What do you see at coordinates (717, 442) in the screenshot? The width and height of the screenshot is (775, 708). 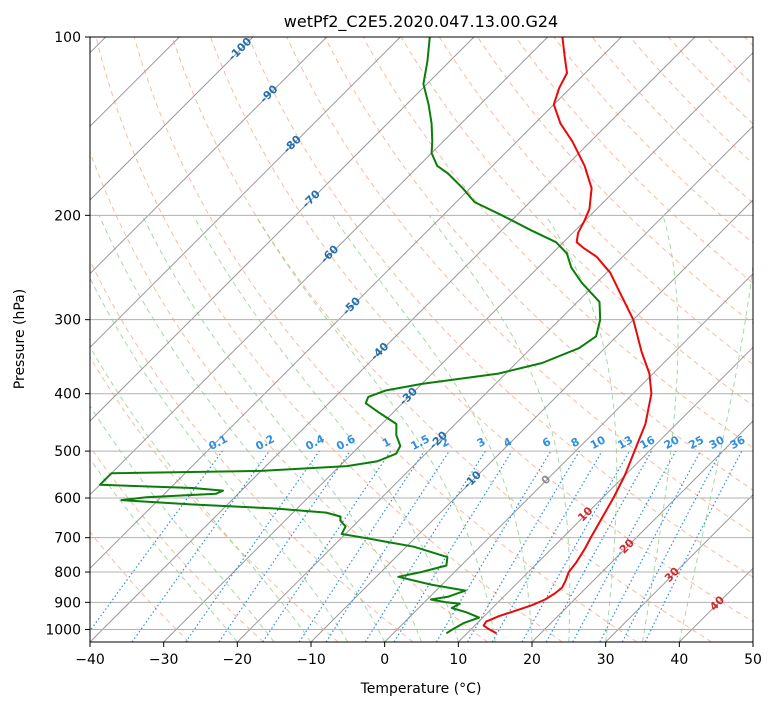 I see `mixing-ratio-label: 30` at bounding box center [717, 442].